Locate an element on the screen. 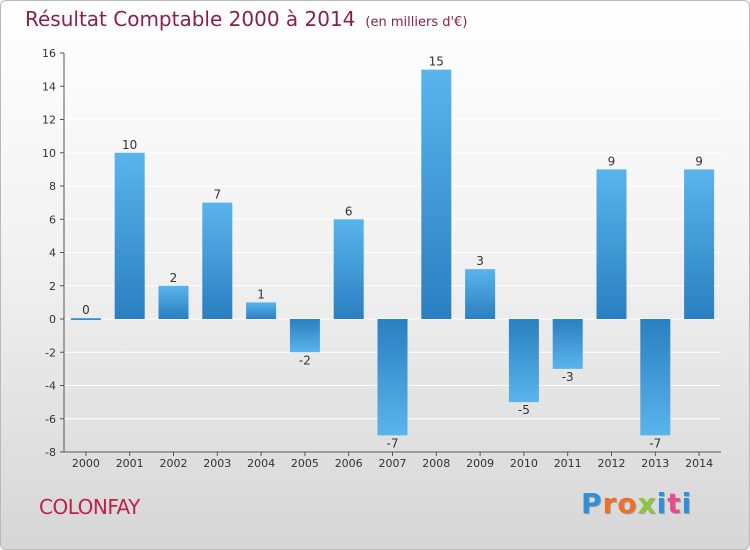  data-label: 6 is located at coordinates (349, 211).